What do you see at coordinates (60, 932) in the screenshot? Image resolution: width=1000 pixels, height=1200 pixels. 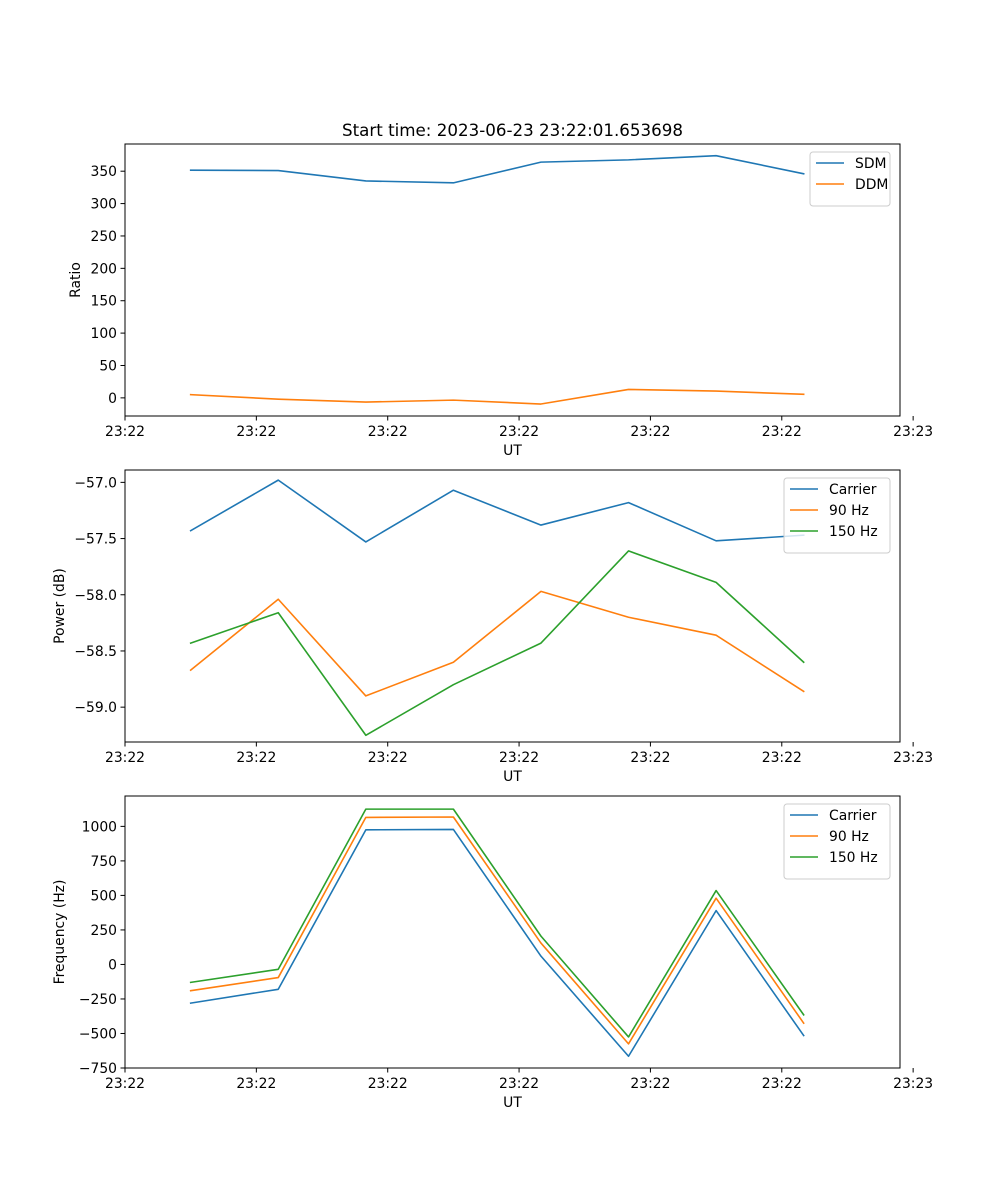 I see `y-axis-label: Frequency (Hz)` at bounding box center [60, 932].